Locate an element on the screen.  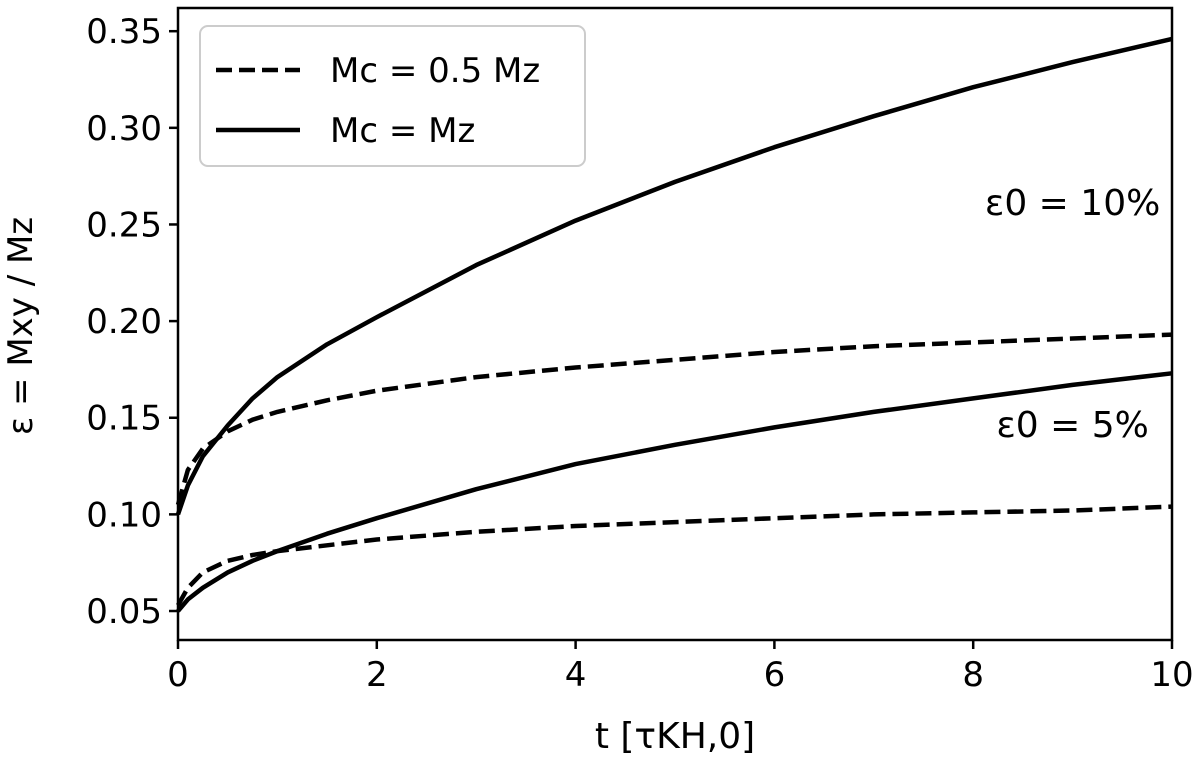
y-tick-label: 0.15 is located at coordinates (124, 419).